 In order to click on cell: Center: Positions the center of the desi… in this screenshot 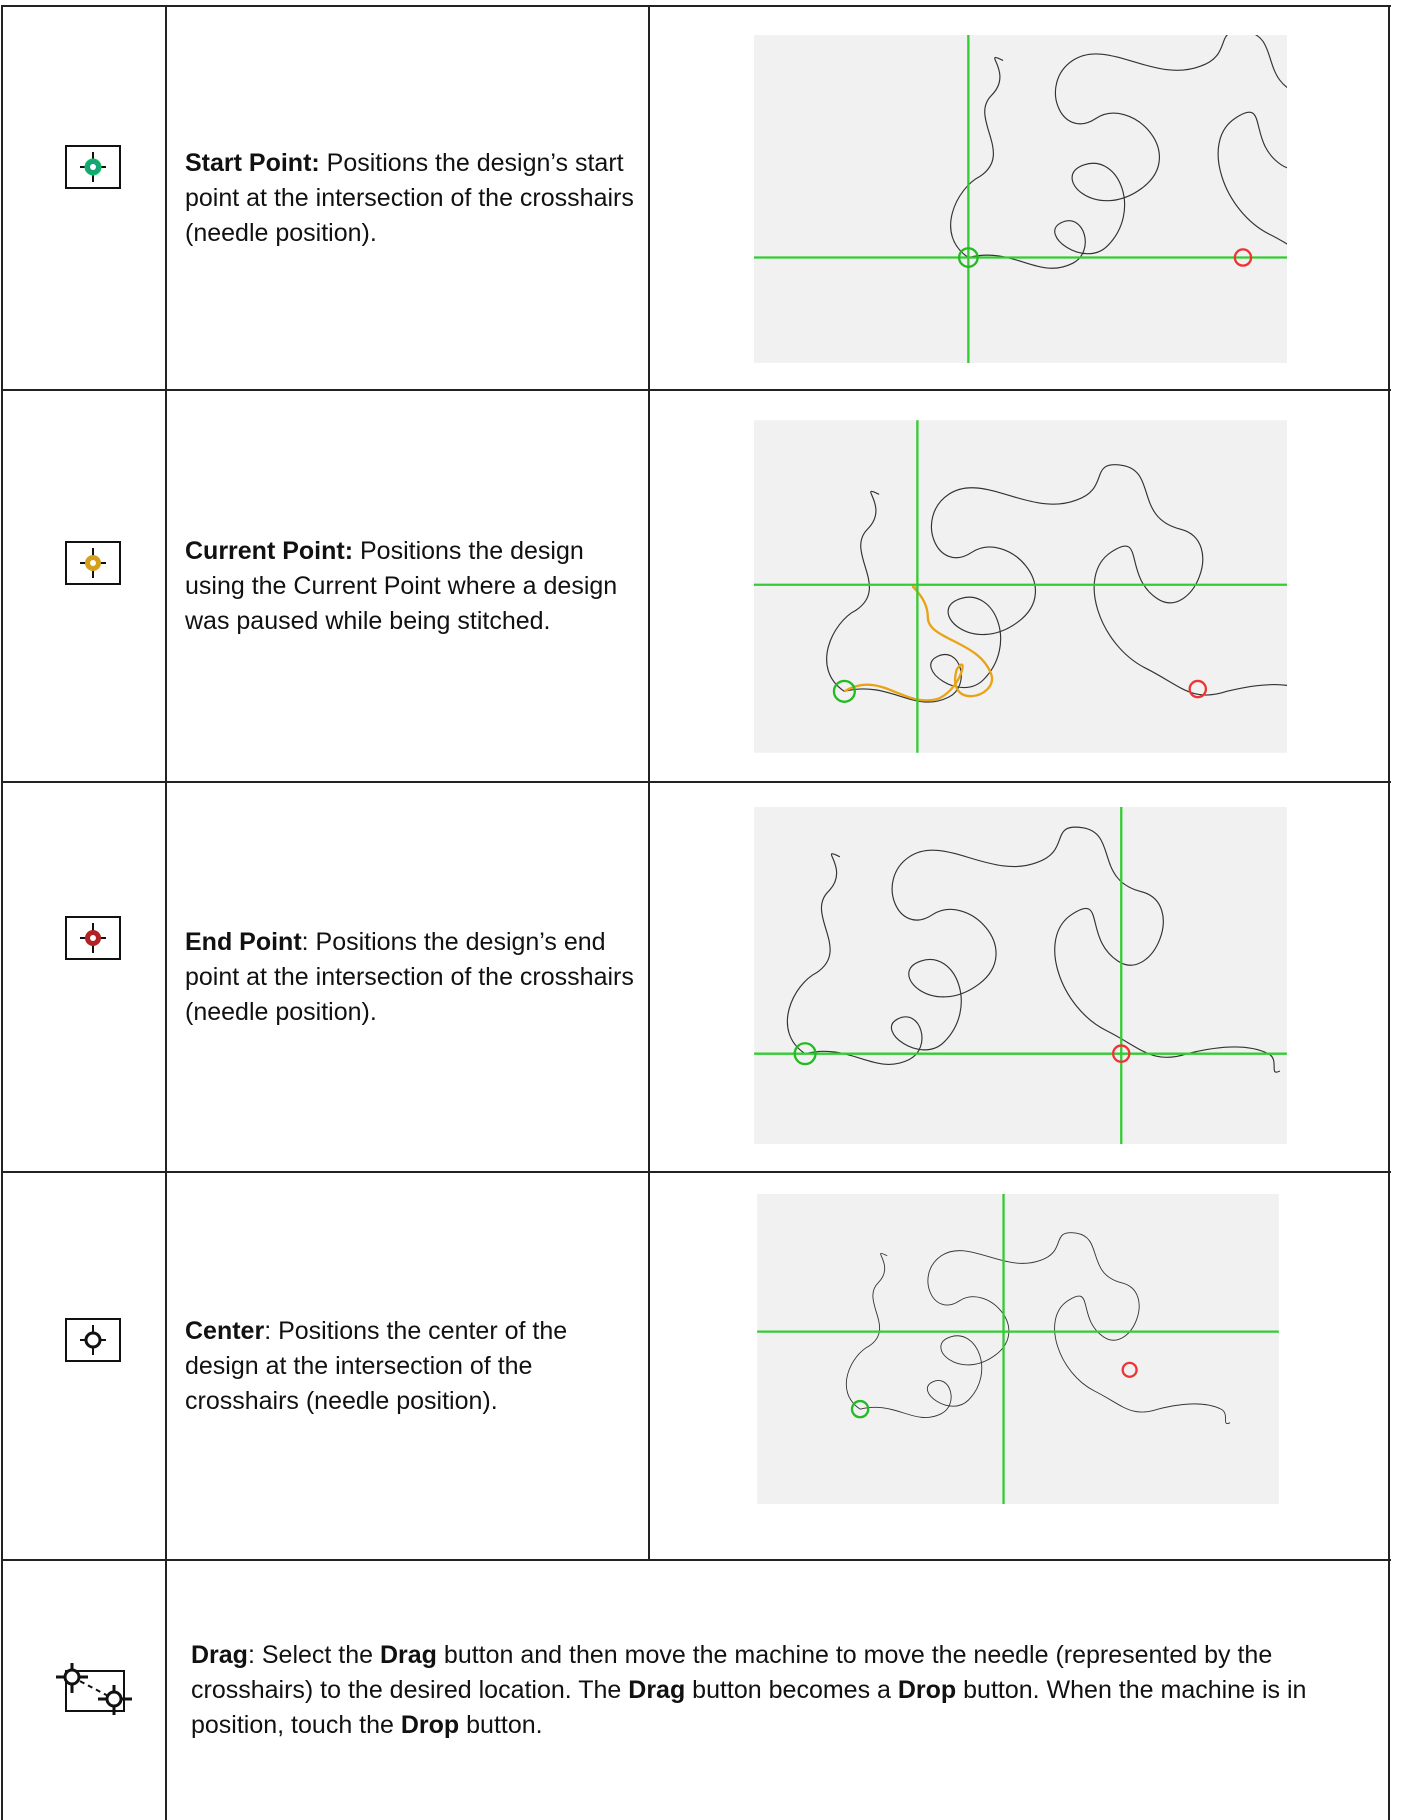, I will do `click(412, 1366)`.